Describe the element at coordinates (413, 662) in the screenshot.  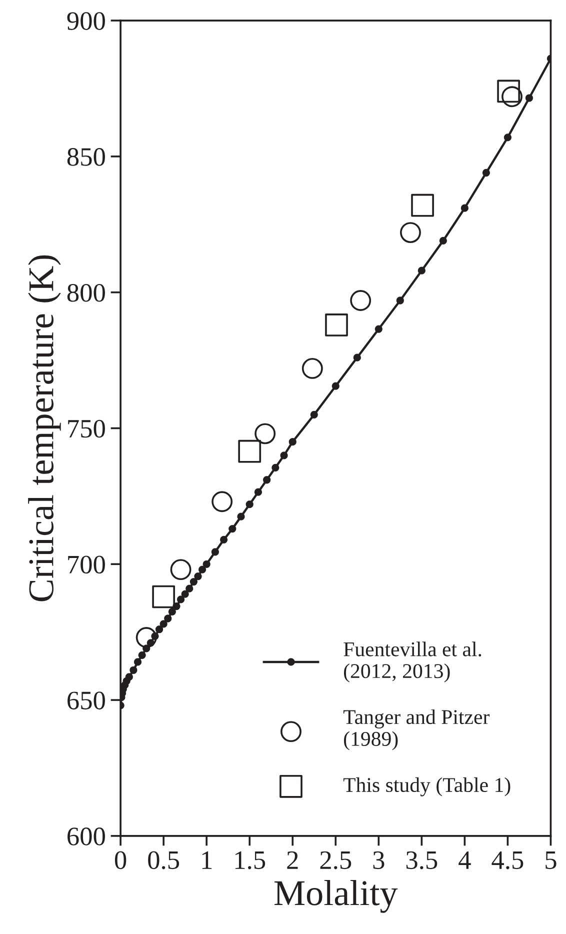
I see `legend-label: Fuentevilla et al. (2012, 2013)` at that location.